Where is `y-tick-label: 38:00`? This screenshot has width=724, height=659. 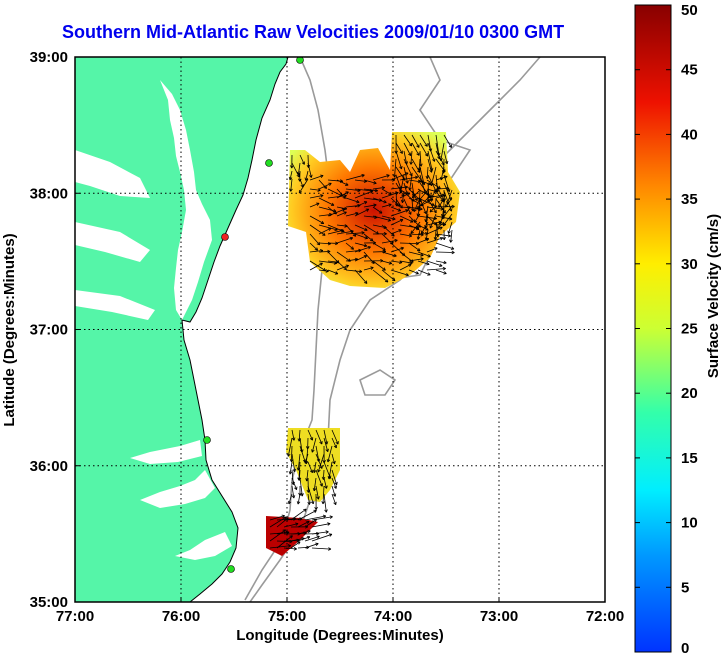 y-tick-label: 38:00 is located at coordinates (49, 193).